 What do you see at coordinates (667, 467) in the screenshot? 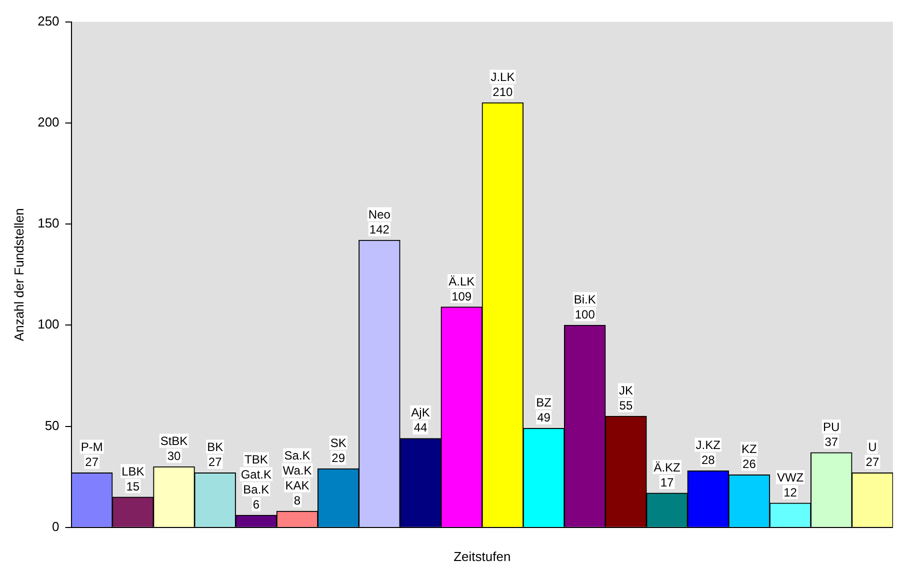
I see `x-tick-label: Ä.KZ` at bounding box center [667, 467].